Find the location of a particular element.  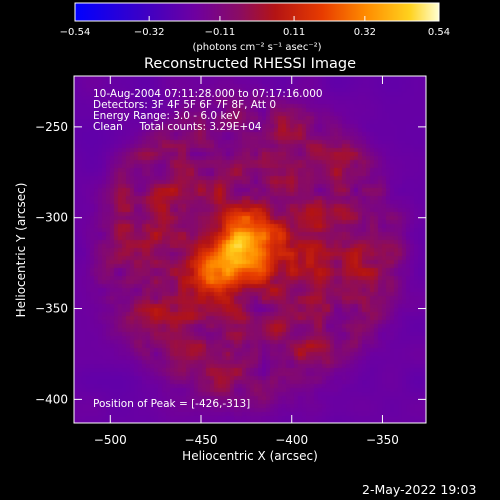

y-axis-title: Heliocentric Y (arcsec) is located at coordinates (21, 250).